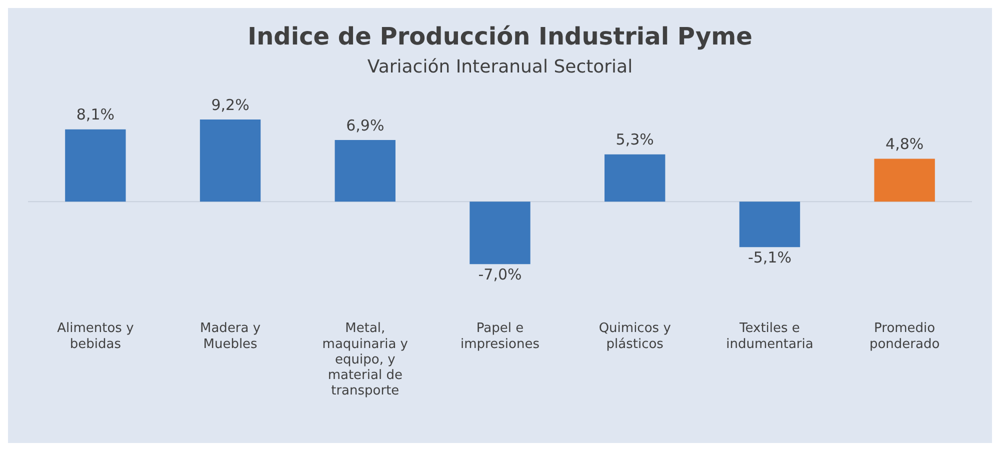  Describe the element at coordinates (635, 139) in the screenshot. I see `data-label: 5,3%` at that location.